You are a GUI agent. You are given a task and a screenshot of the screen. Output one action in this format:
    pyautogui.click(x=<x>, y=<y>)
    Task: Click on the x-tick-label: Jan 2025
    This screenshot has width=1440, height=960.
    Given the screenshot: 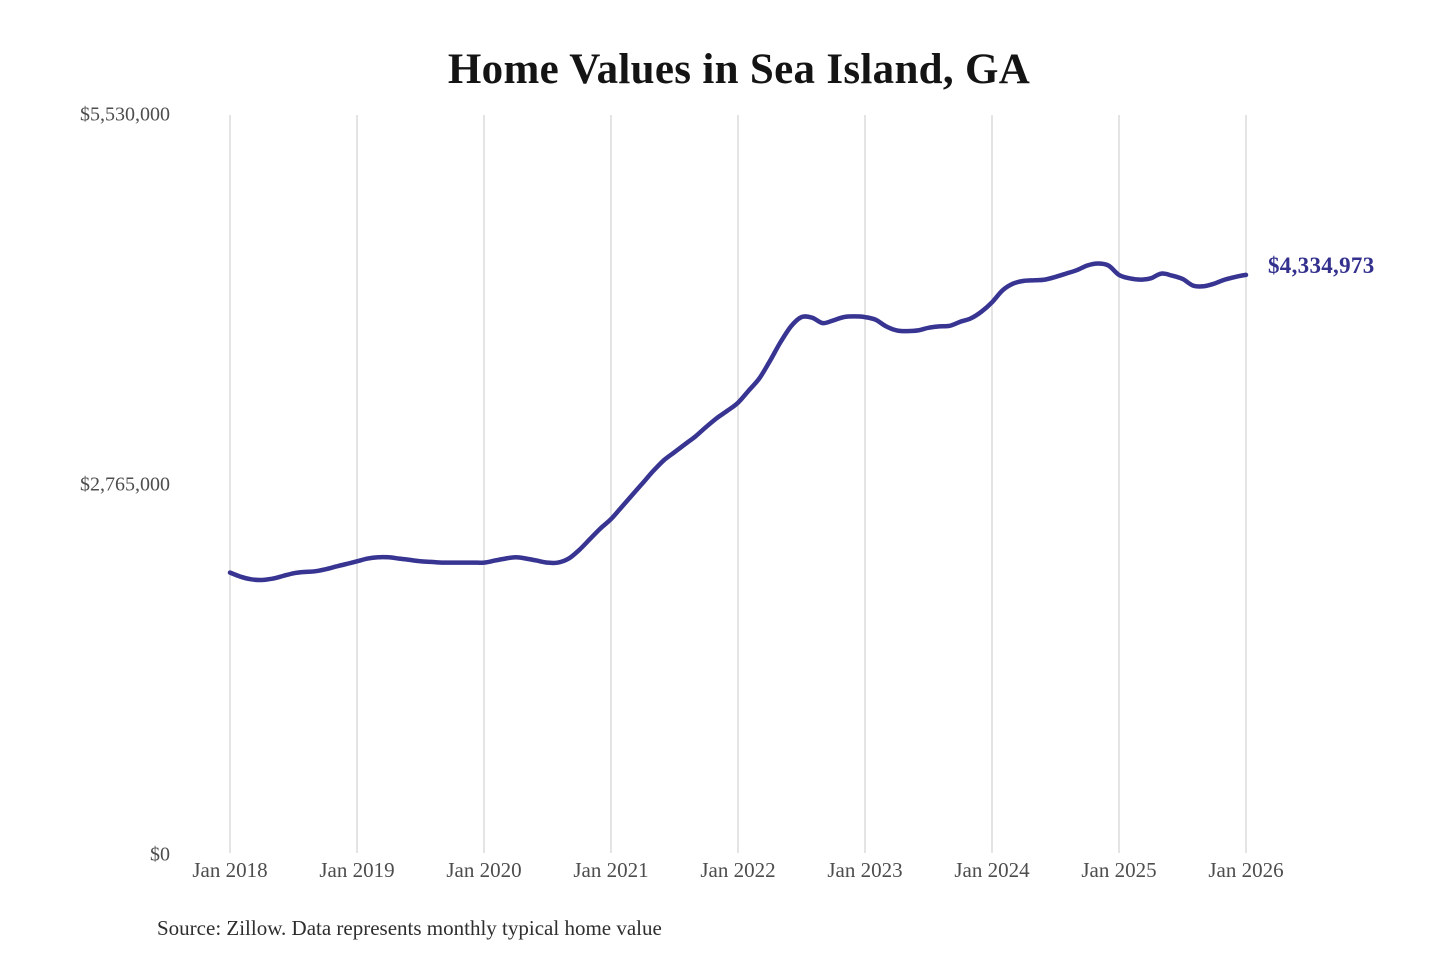 What is the action you would take?
    pyautogui.click(x=1119, y=870)
    